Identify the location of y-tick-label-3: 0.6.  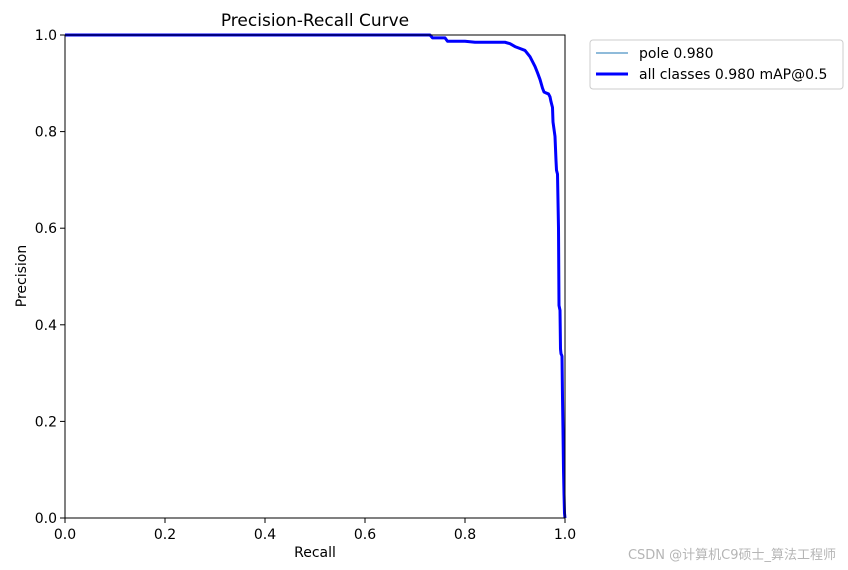
(46, 229).